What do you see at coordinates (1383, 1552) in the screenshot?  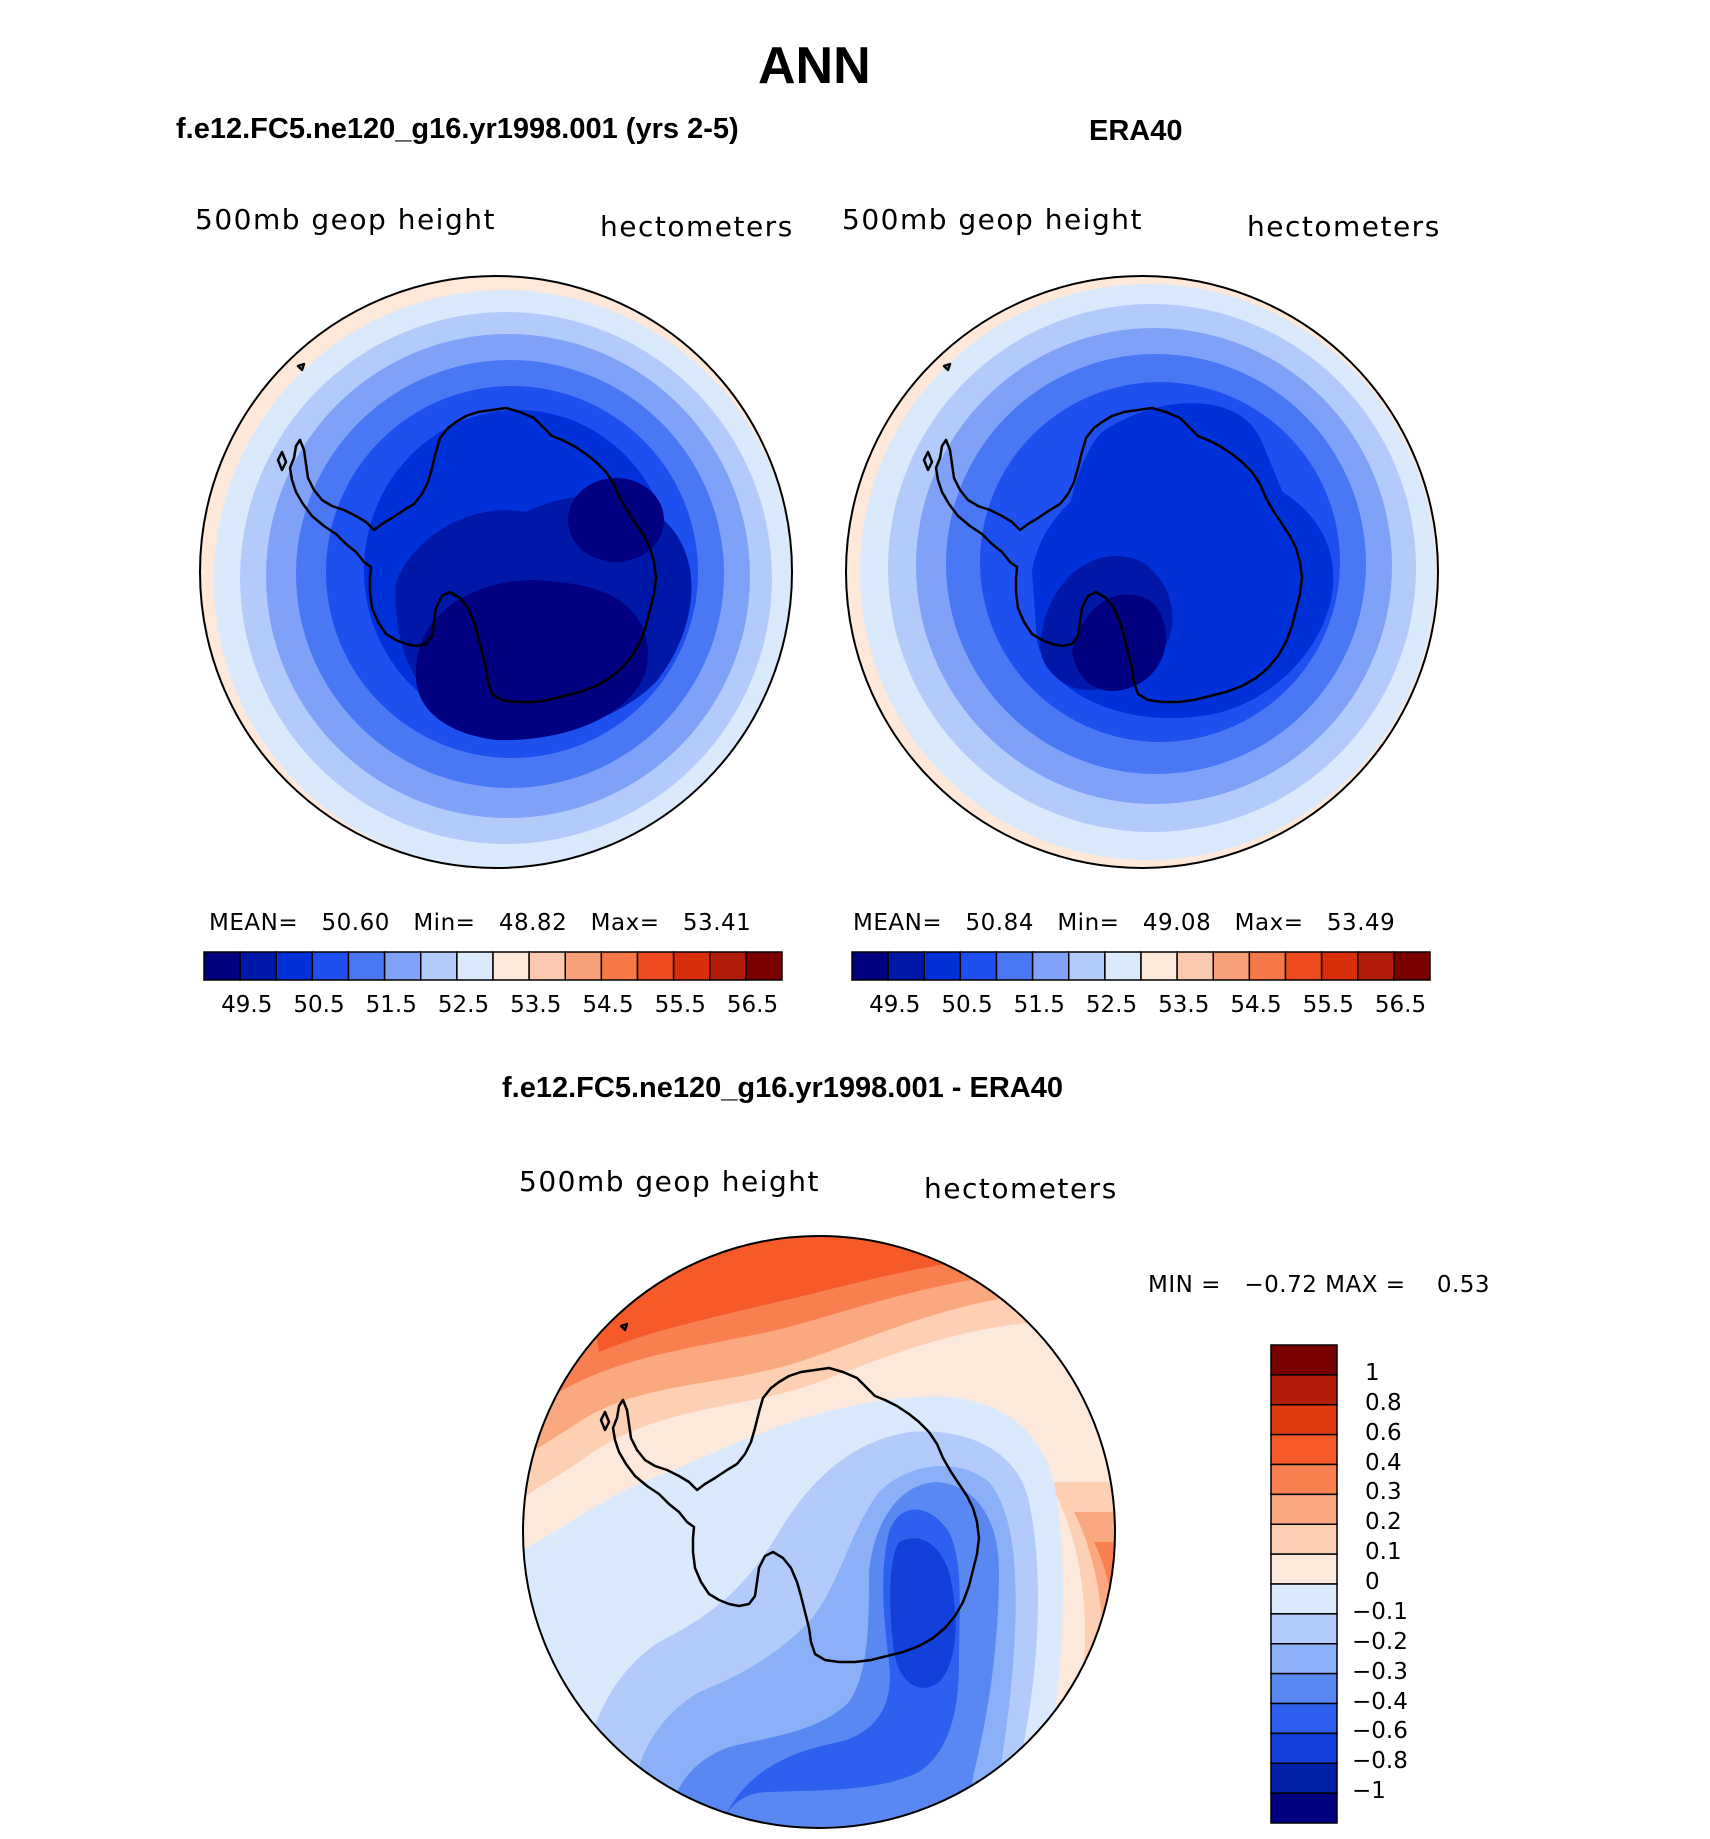 I see `colorbar-tick-label: 0.1` at bounding box center [1383, 1552].